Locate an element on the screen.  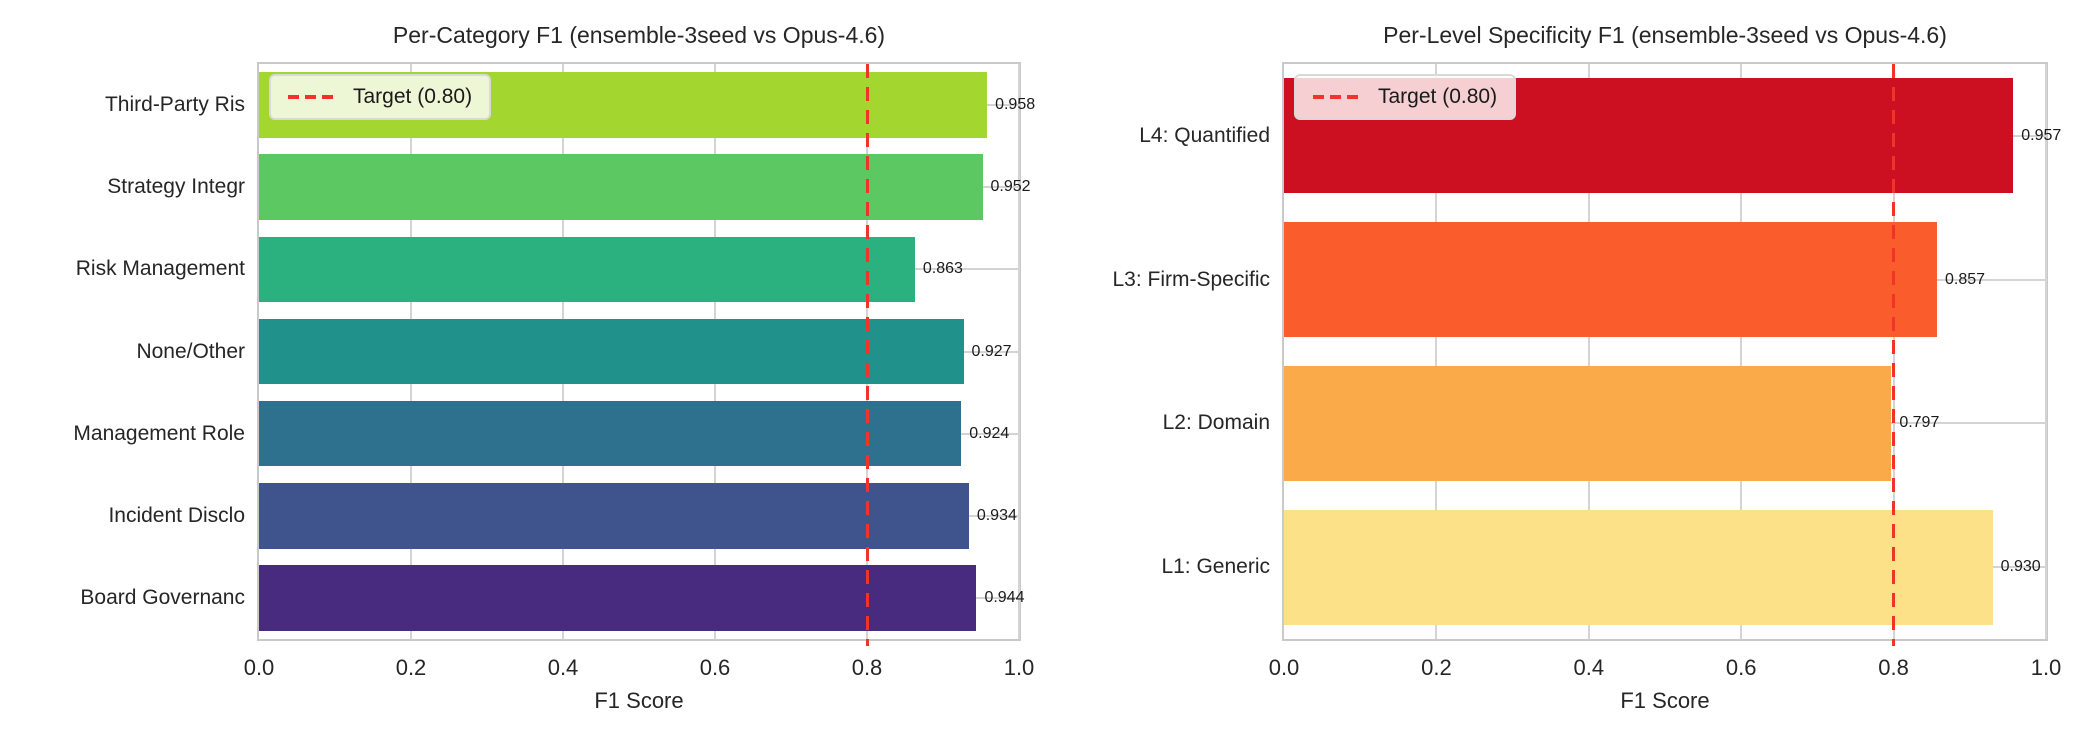
category-label: L3: Firm-Specific is located at coordinates (1191, 279).